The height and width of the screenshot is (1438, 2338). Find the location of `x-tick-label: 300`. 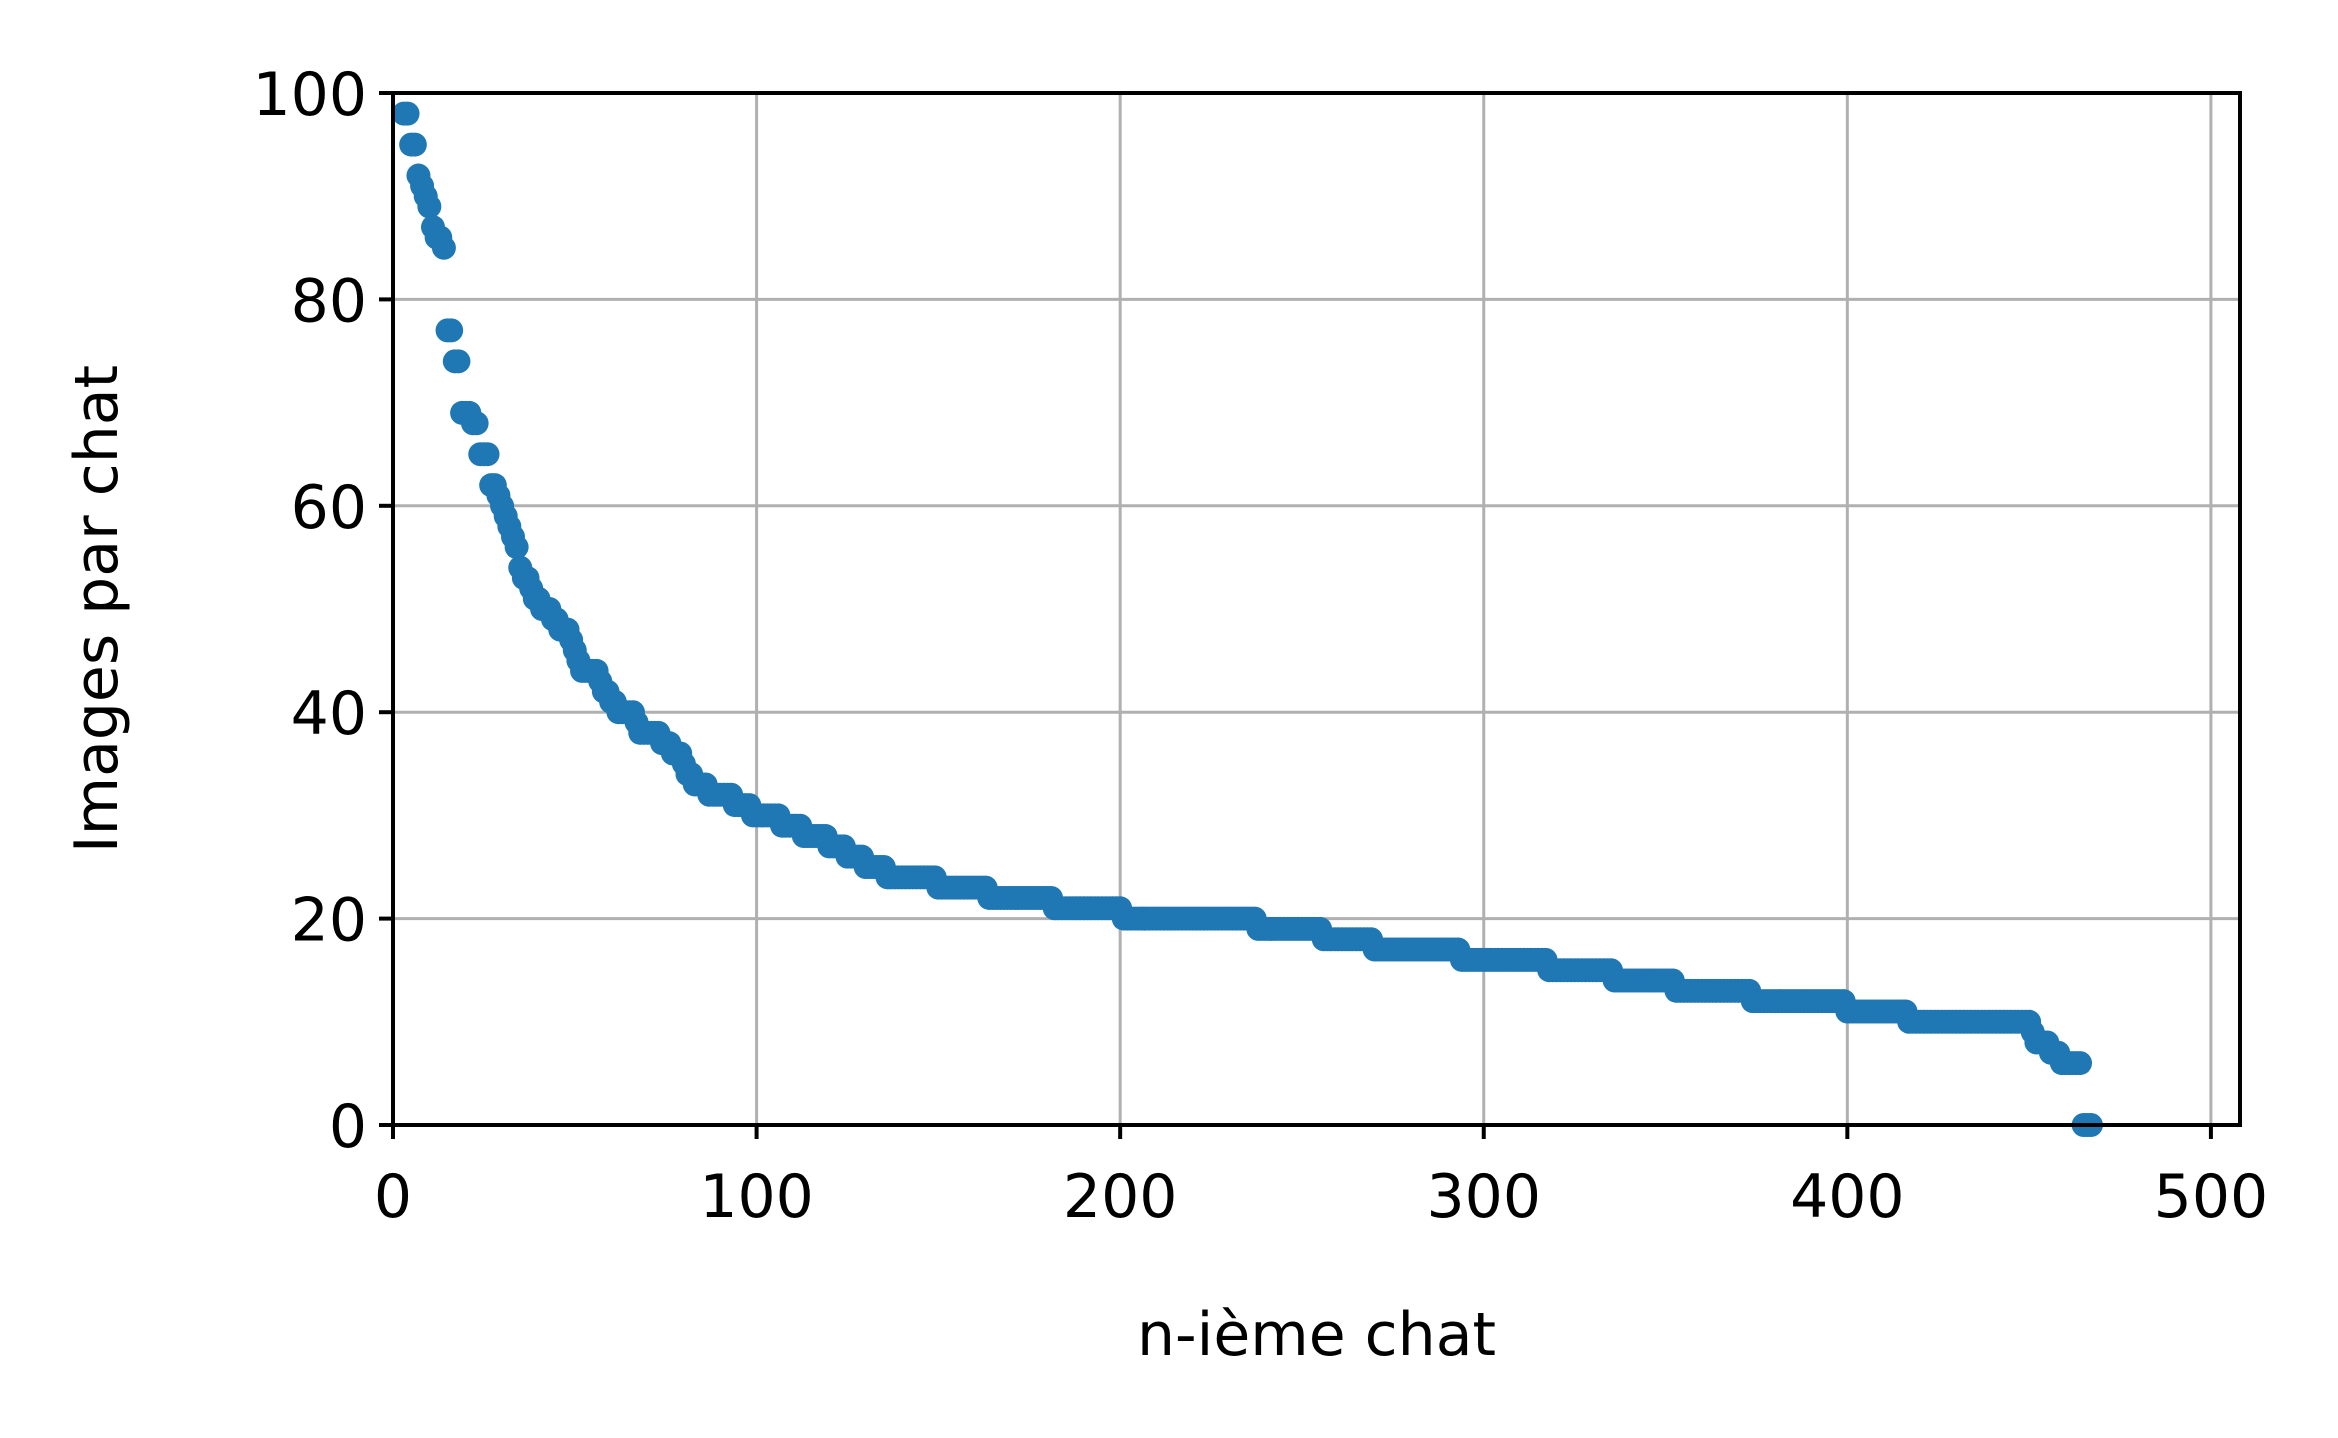

x-tick-label: 300 is located at coordinates (1483, 1197).